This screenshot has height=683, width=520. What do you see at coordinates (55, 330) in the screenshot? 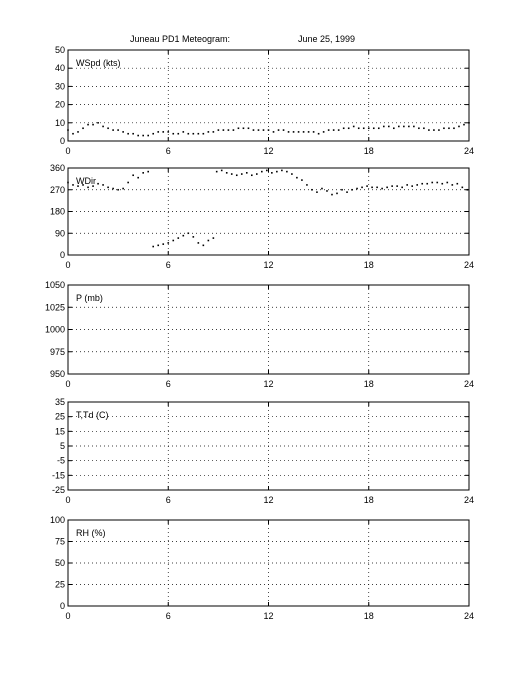
I see `y-tick-label: 1000` at bounding box center [55, 330].